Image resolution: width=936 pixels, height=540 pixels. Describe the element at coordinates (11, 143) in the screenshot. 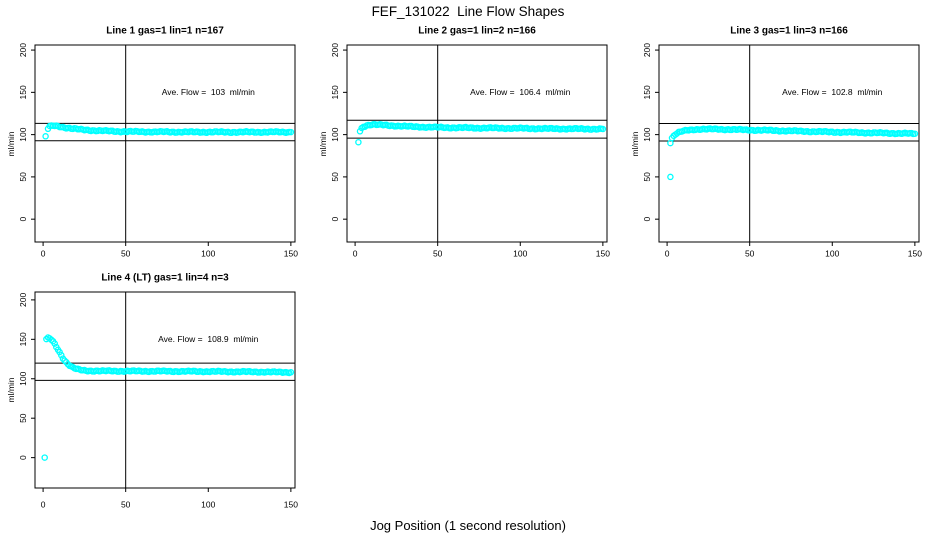

I see `subplot-1-y-axis-label: ml/min` at that location.